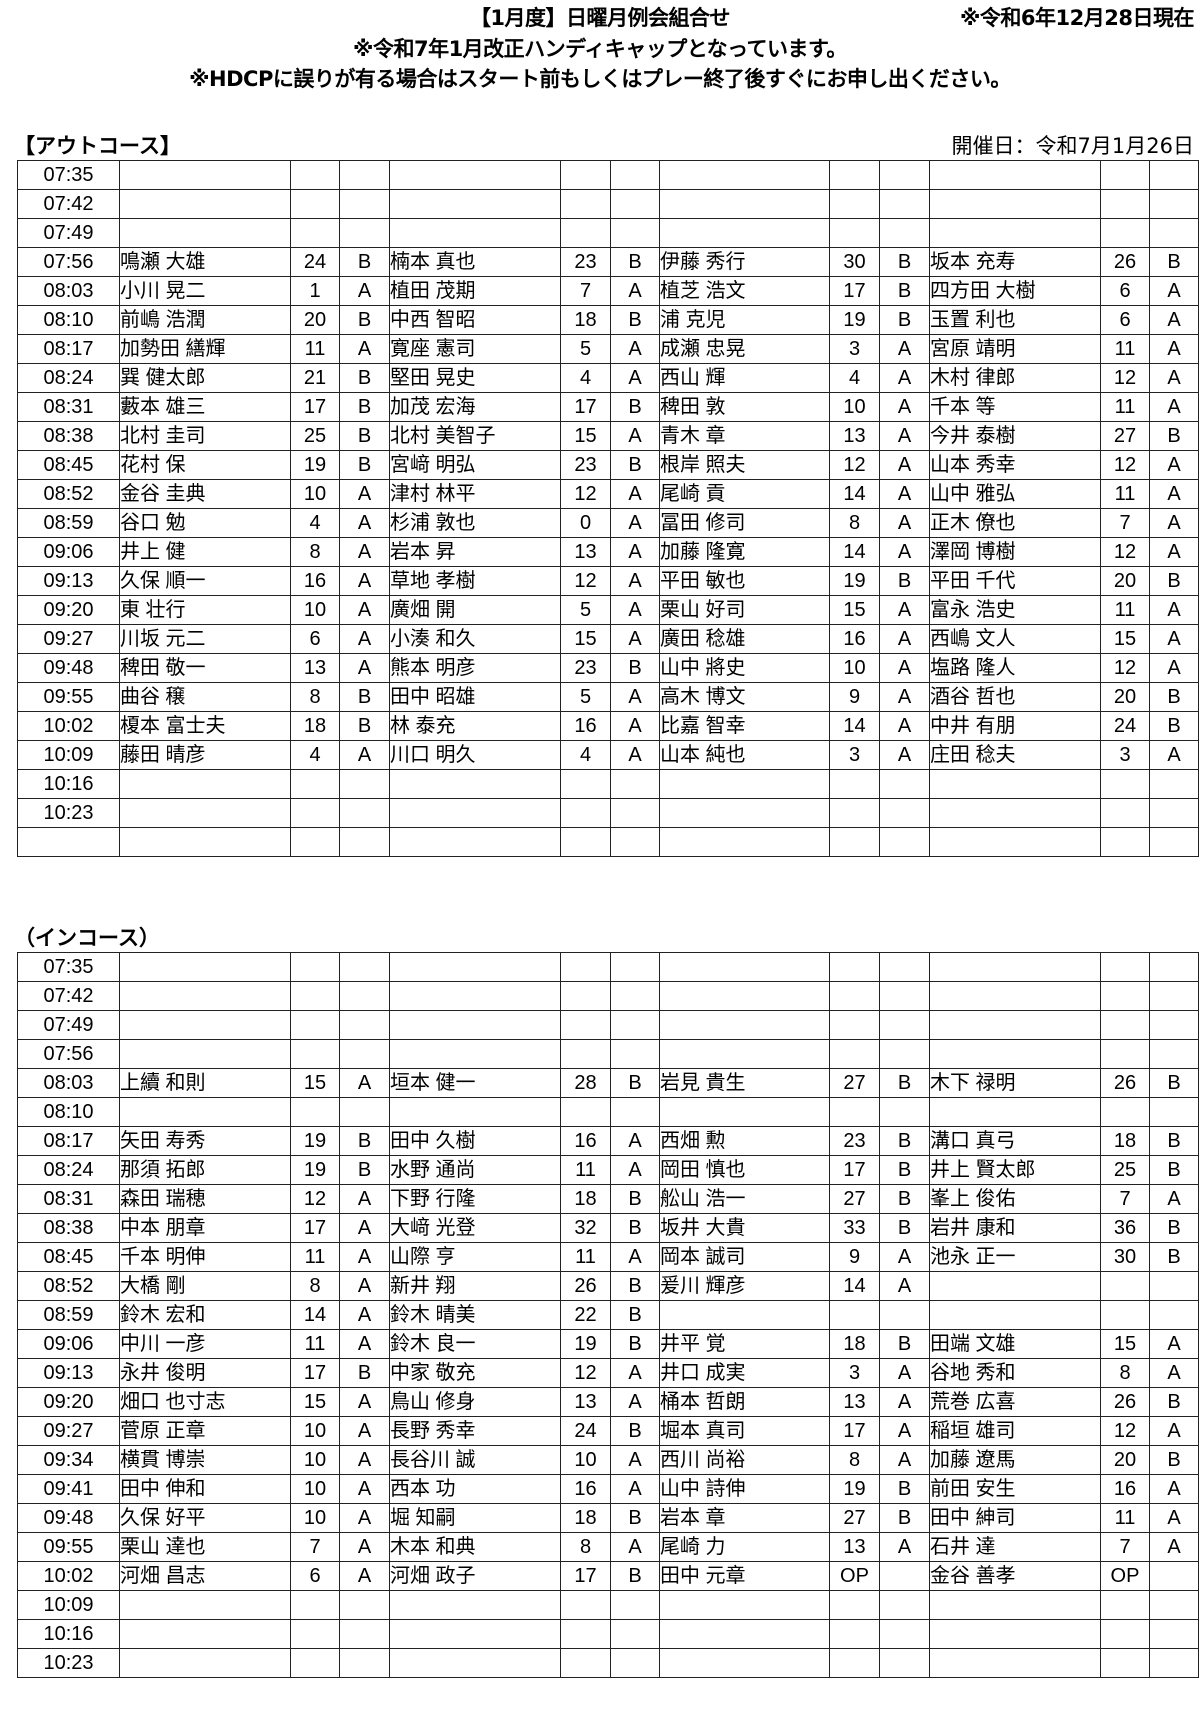 This screenshot has height=1711, width=1200. I want to click on player-name-cell: 寛座 憲司, so click(475, 349).